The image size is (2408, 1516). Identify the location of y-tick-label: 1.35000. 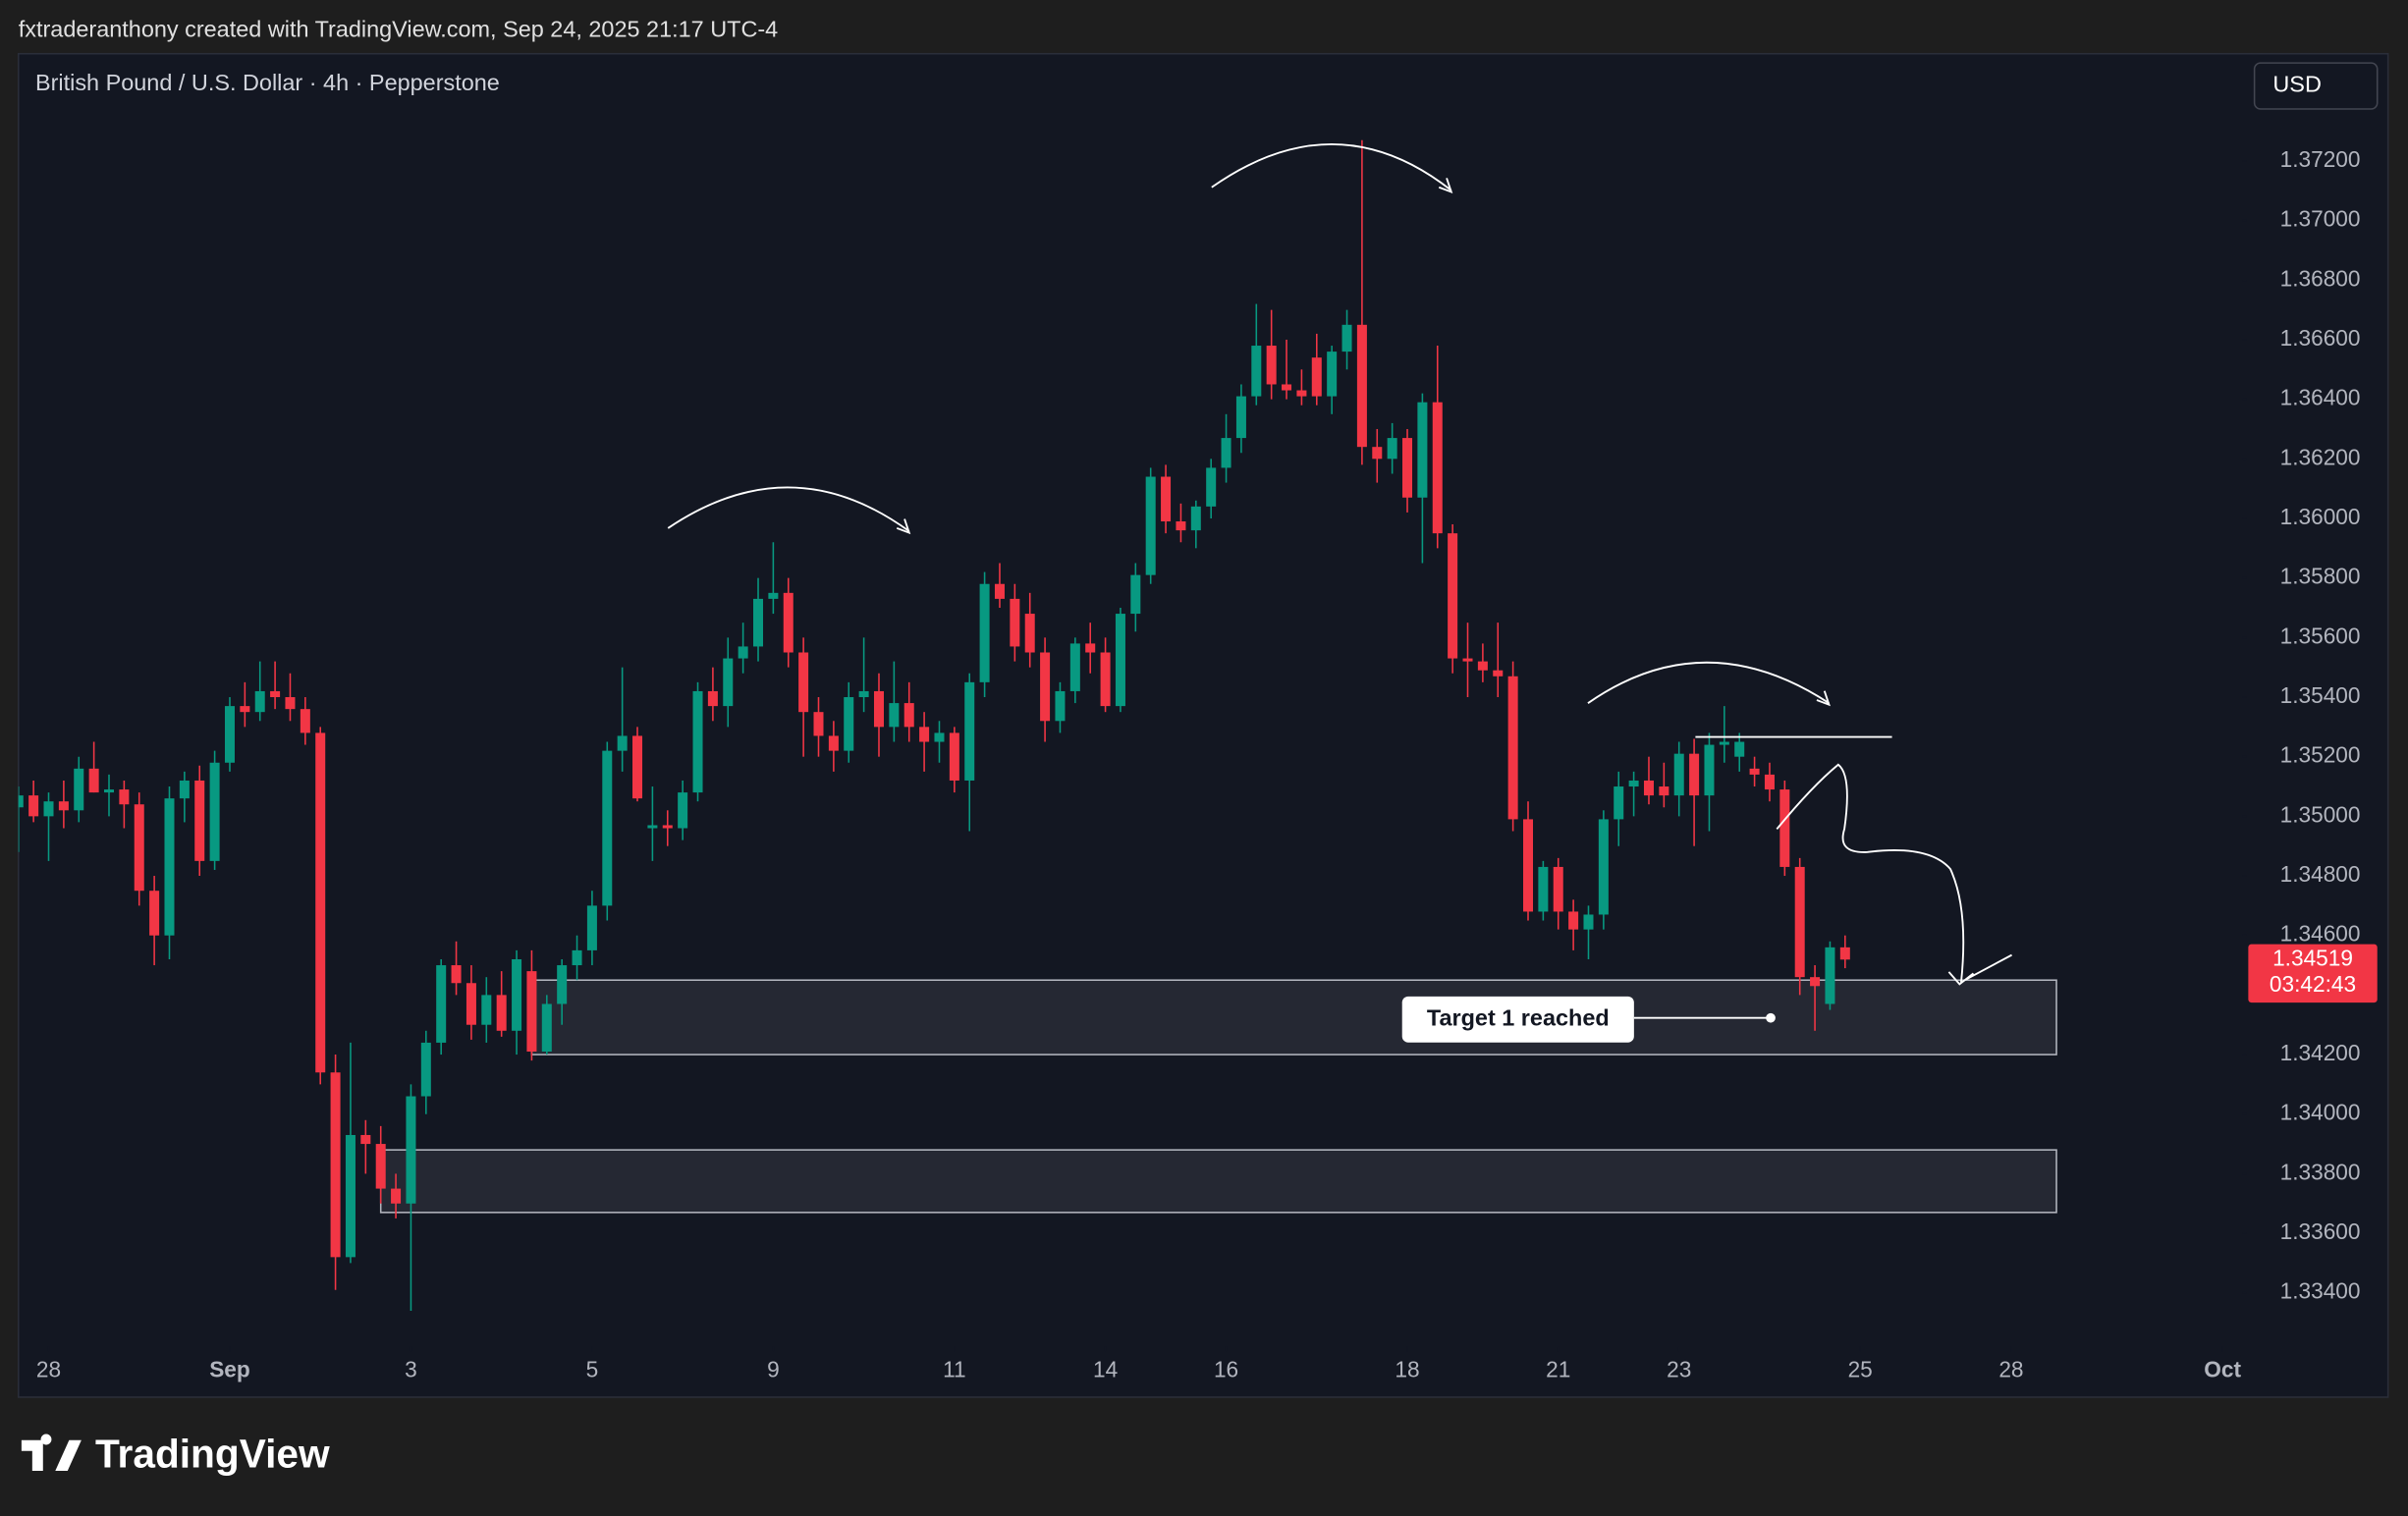
(2321, 814).